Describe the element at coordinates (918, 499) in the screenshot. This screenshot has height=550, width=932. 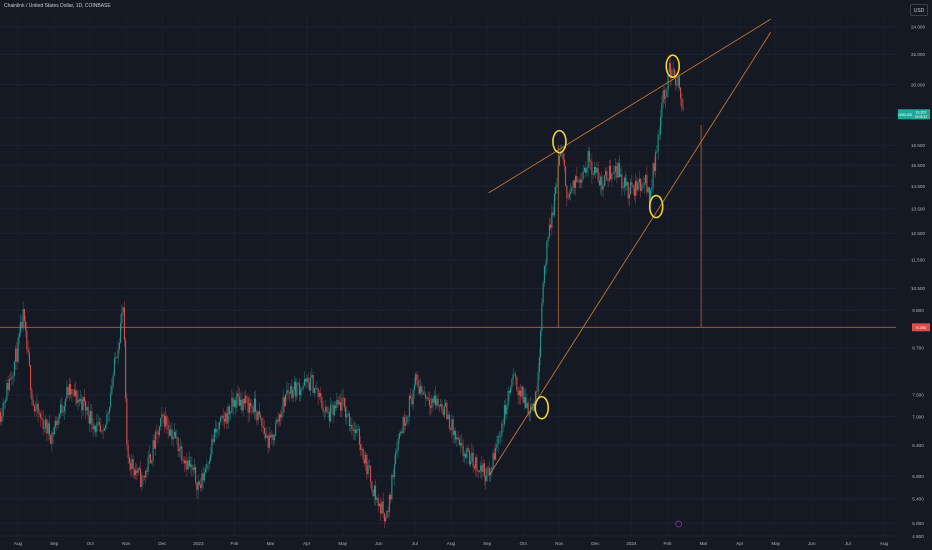
I see `y-tick-label: 5.400` at that location.